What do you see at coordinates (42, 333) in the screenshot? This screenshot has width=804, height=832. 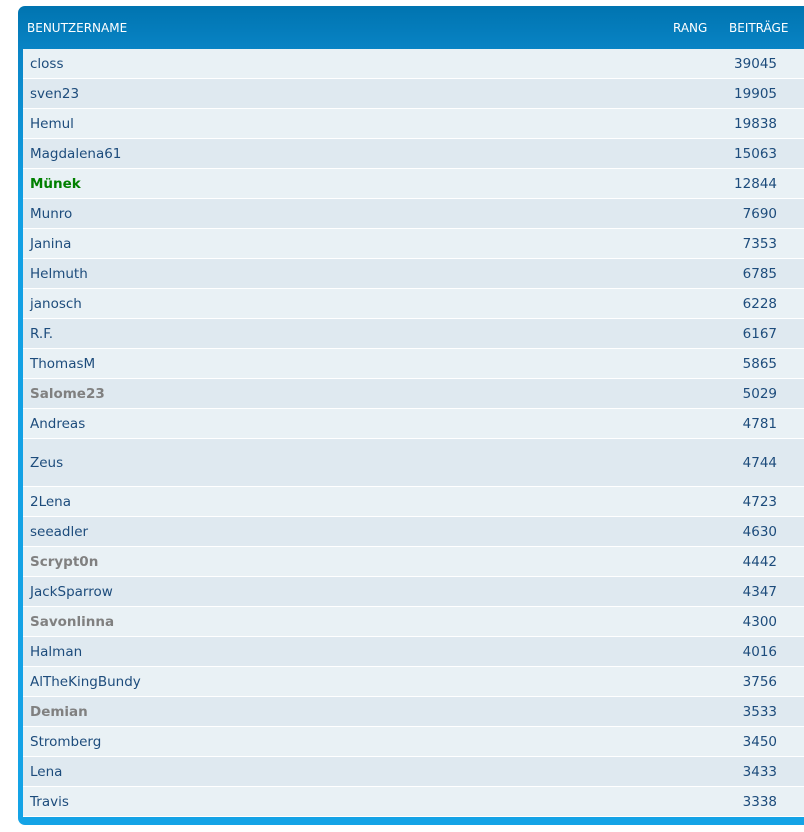 I see `username-link: R.F.` at bounding box center [42, 333].